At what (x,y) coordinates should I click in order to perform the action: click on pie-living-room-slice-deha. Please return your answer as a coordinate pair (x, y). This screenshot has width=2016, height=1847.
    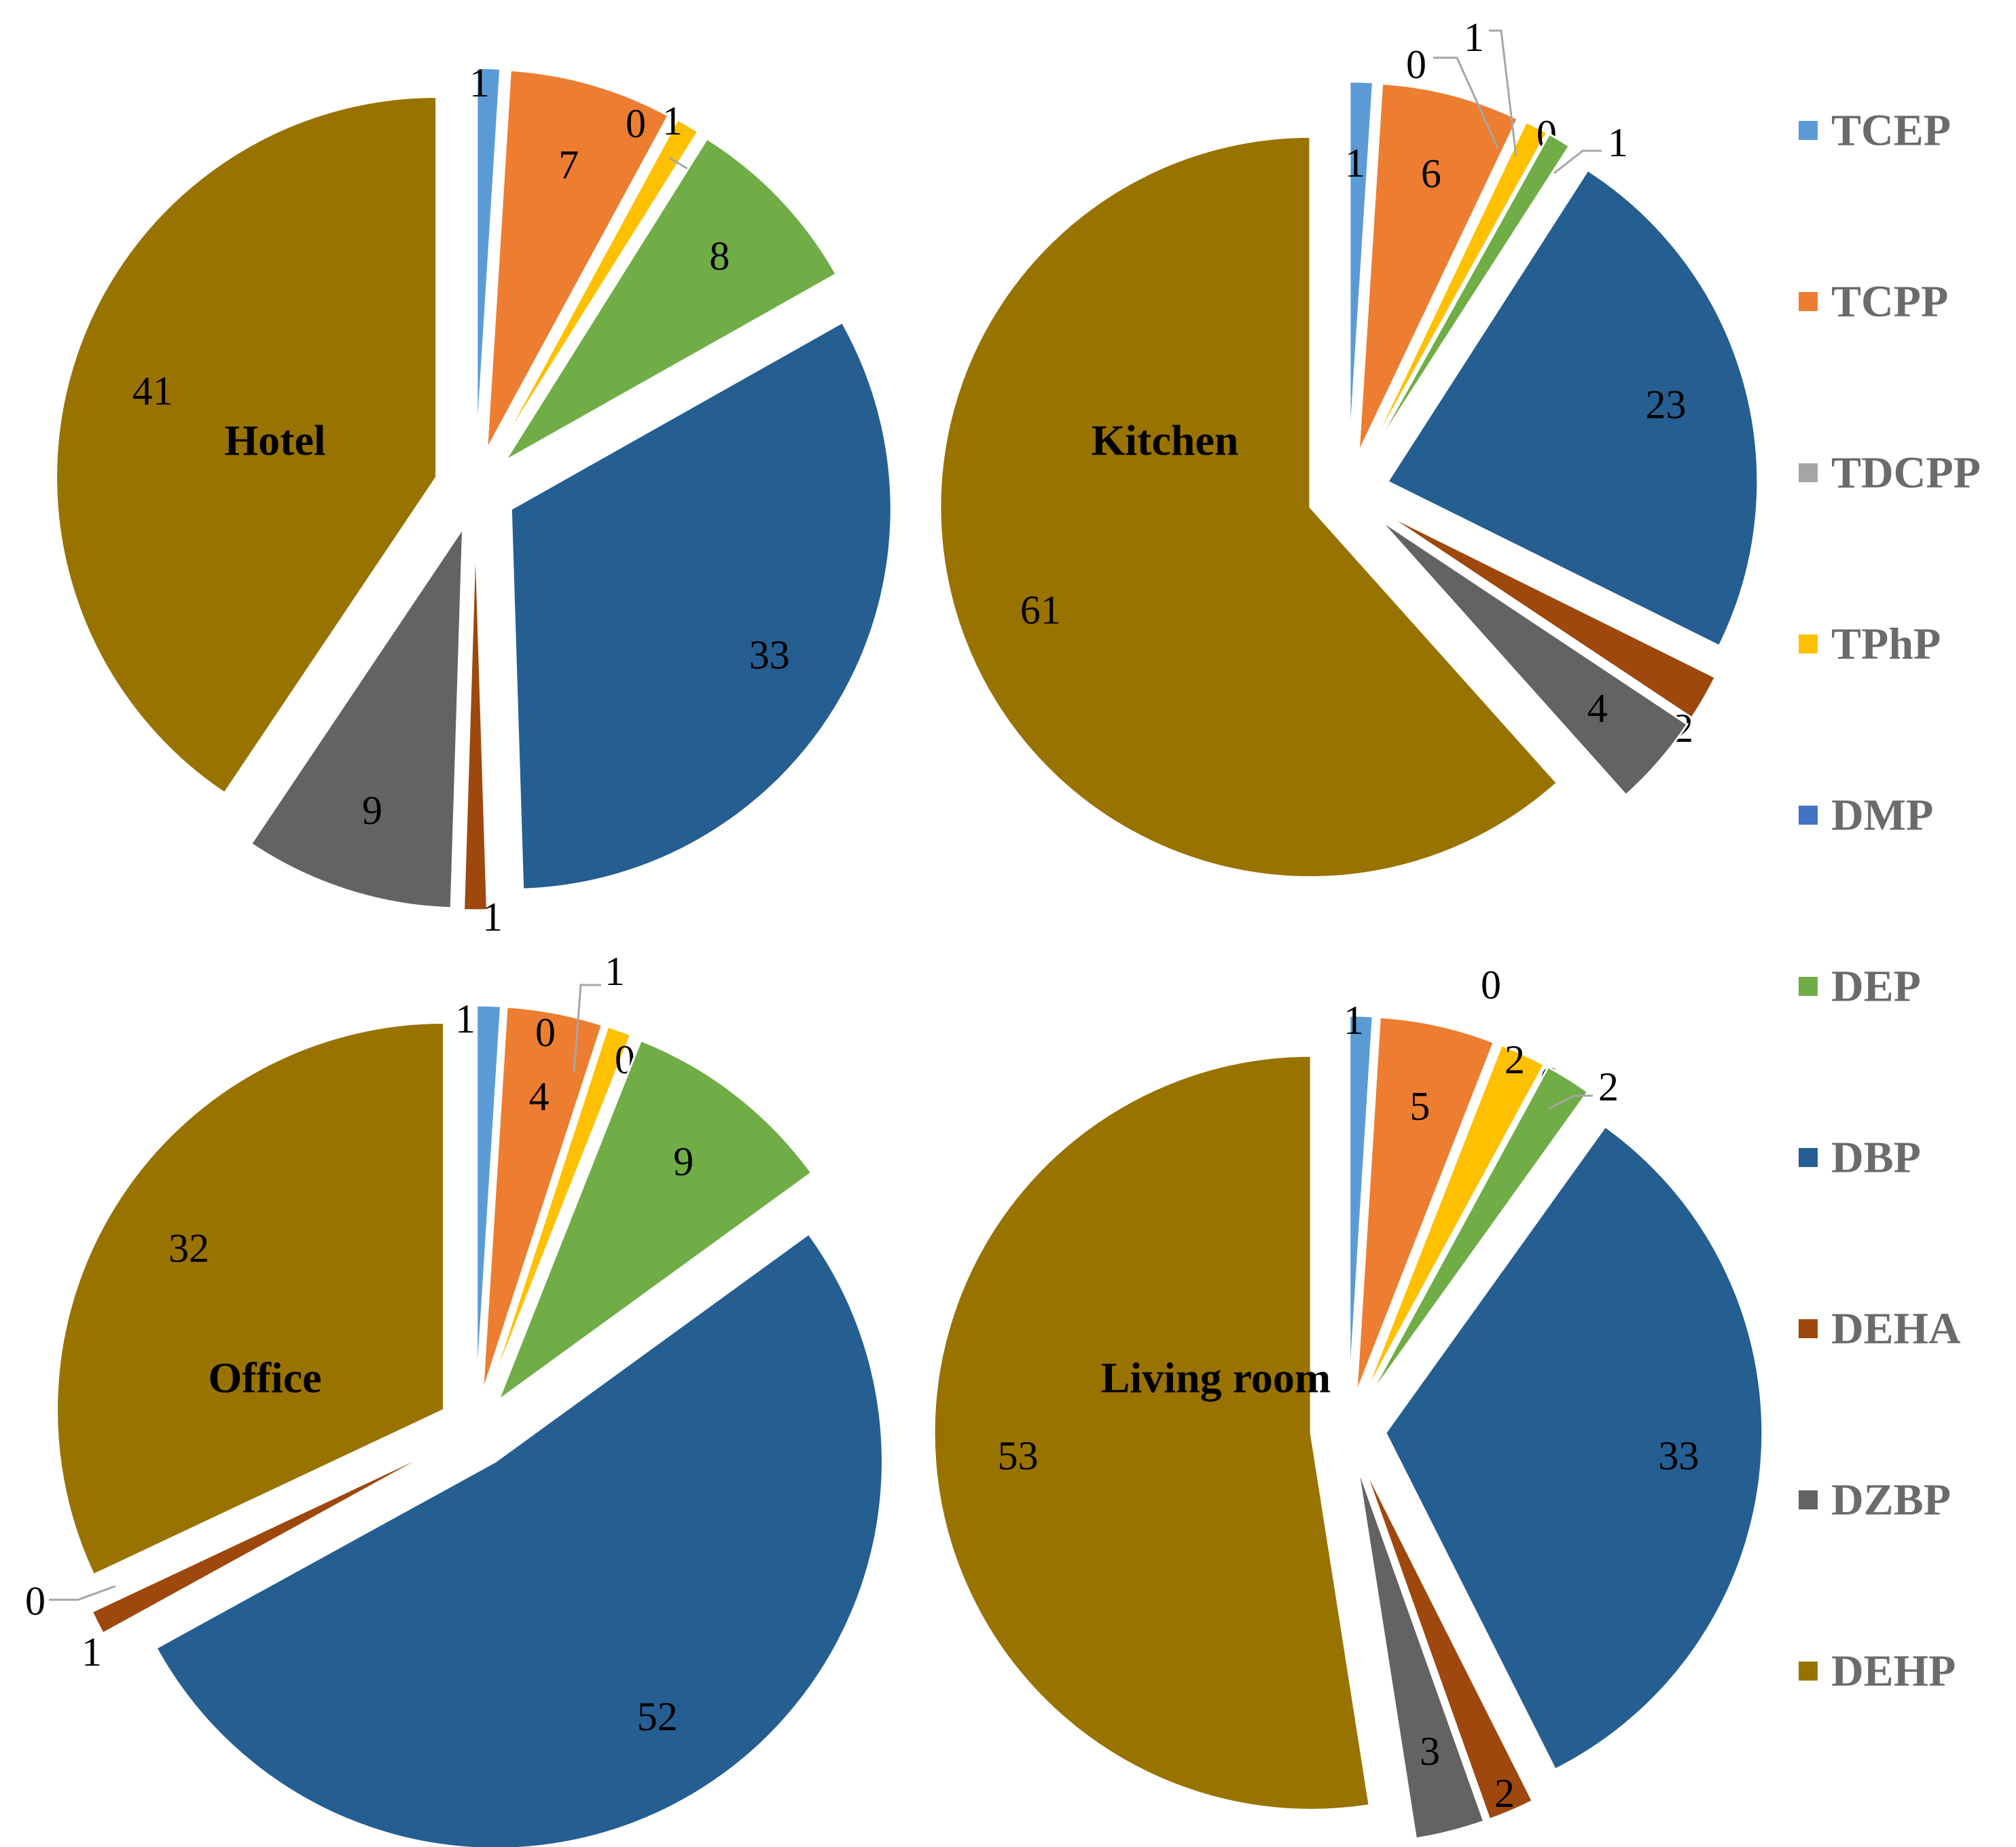
    Looking at the image, I should click on (1448, 1642).